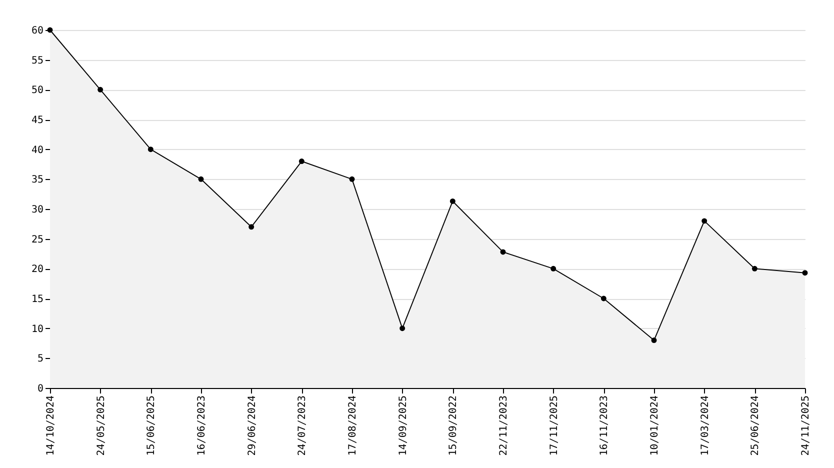 This screenshot has width=834, height=468. Describe the element at coordinates (302, 426) in the screenshot. I see `x-tick-label: 24/07/2023` at that location.